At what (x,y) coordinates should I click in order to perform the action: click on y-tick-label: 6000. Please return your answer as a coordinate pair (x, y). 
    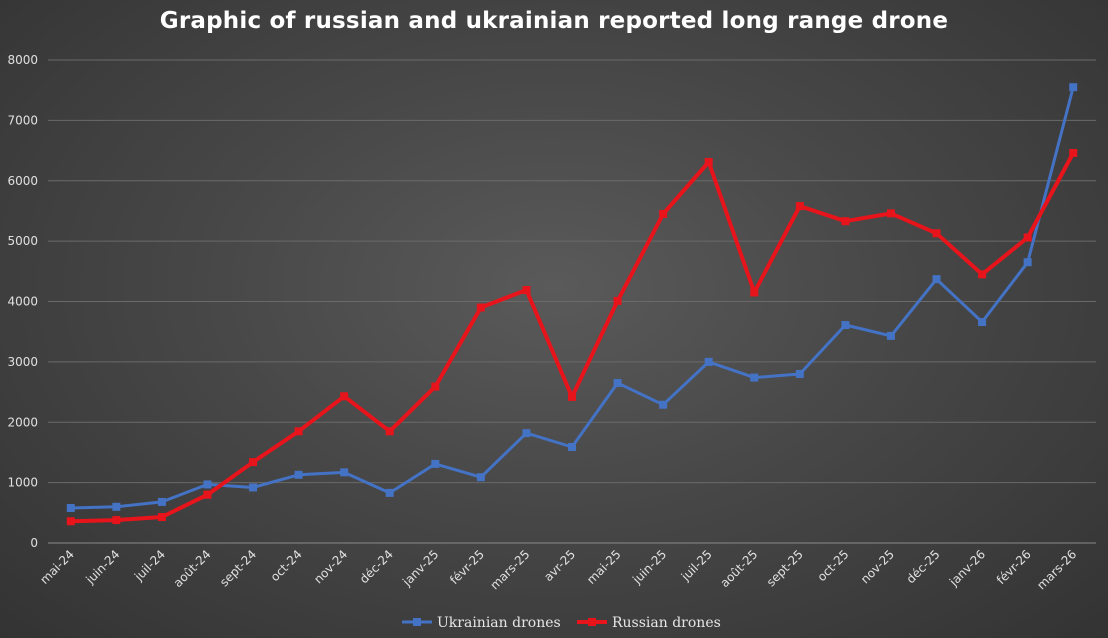
    Looking at the image, I should click on (22, 181).